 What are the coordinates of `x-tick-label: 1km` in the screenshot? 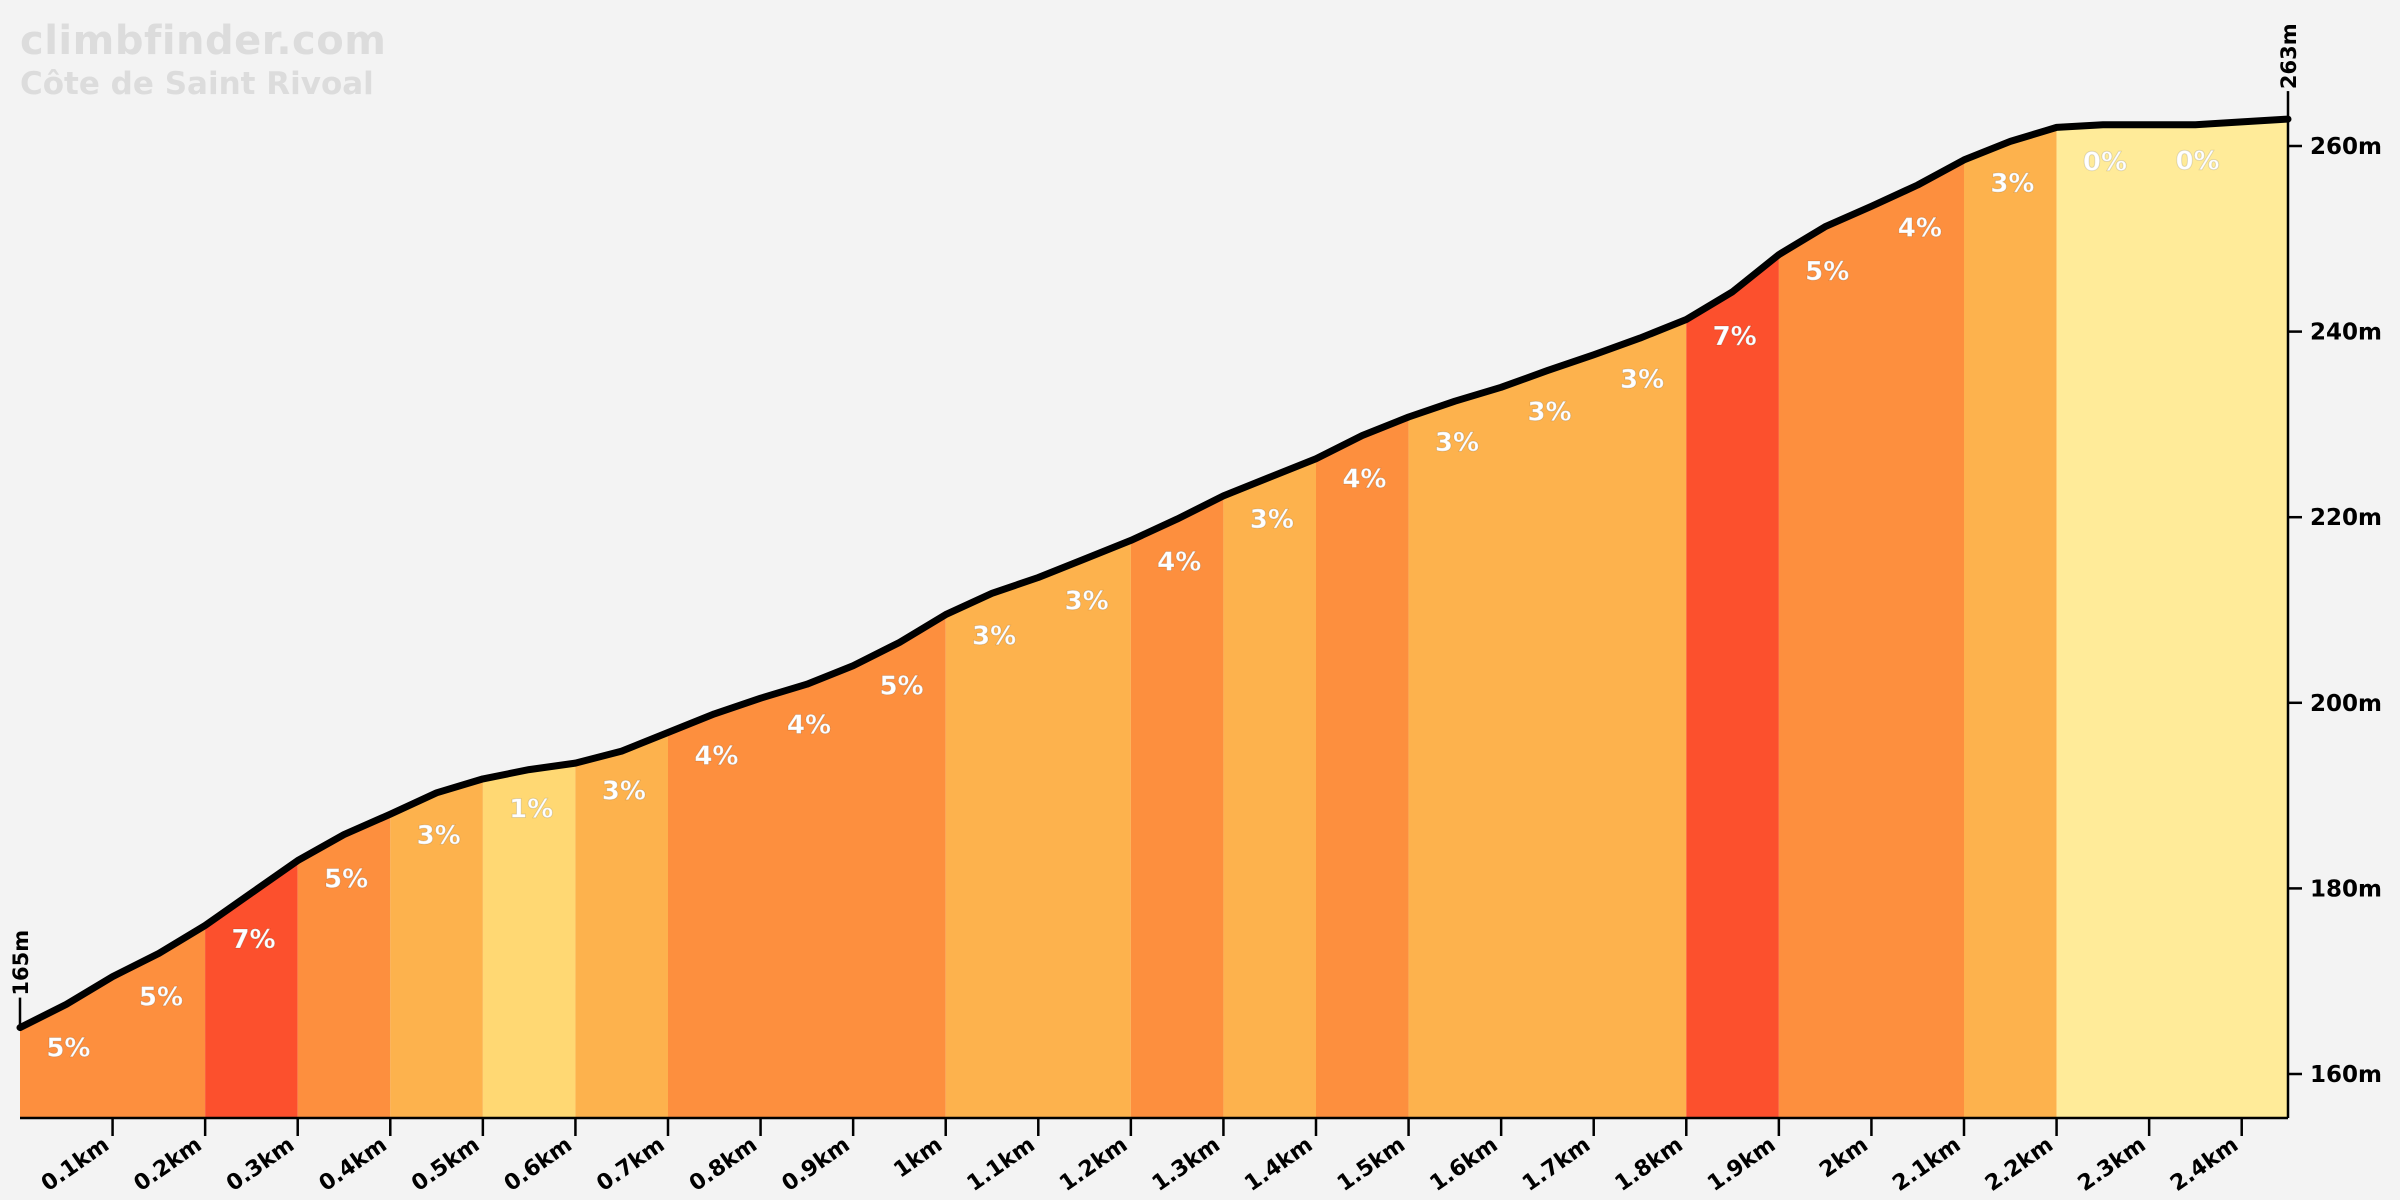 It's located at (919, 1157).